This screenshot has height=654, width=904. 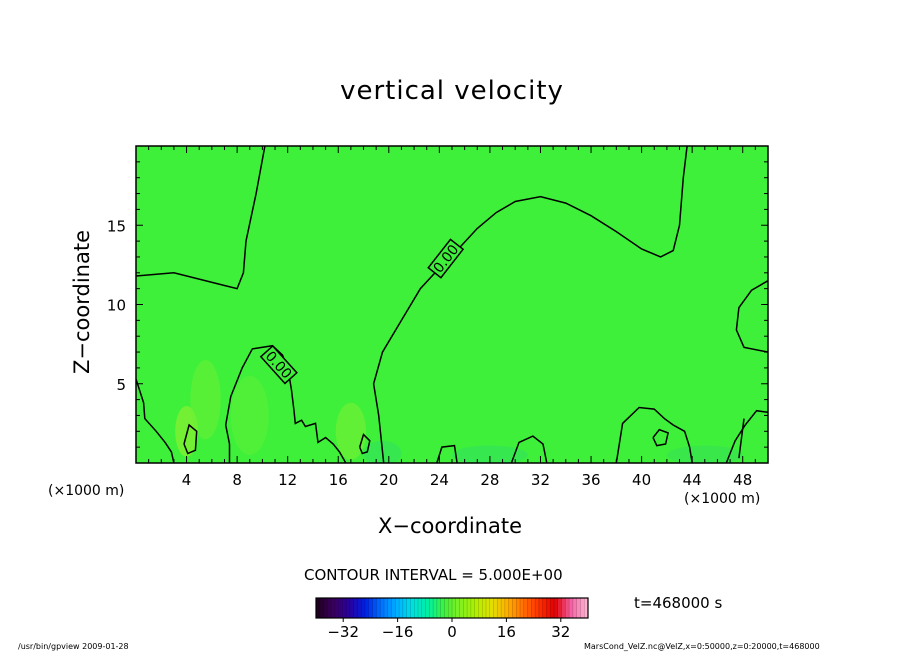 I want to click on x-tick-label: 40, so click(x=641, y=480).